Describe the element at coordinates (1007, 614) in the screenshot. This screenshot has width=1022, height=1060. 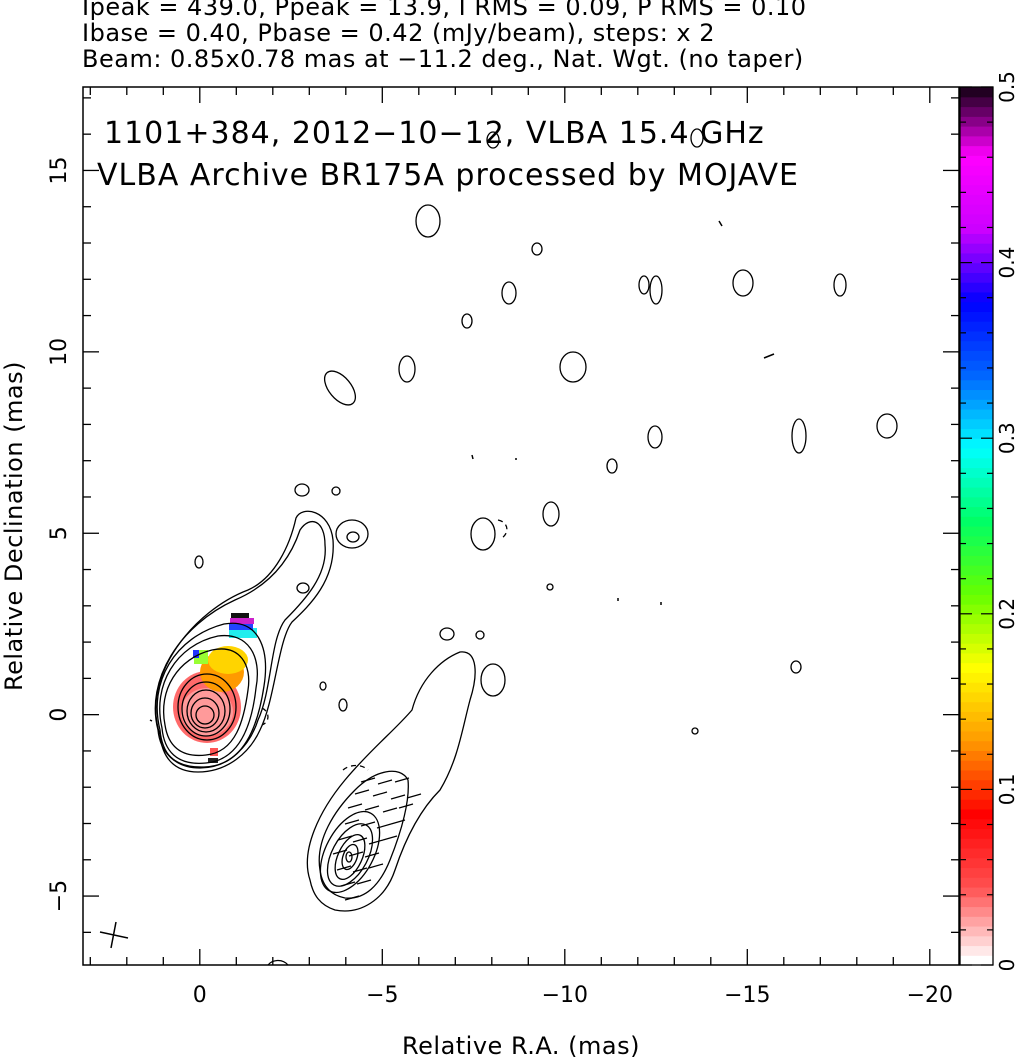
I see `colorbar-tick-label: 0.2` at that location.